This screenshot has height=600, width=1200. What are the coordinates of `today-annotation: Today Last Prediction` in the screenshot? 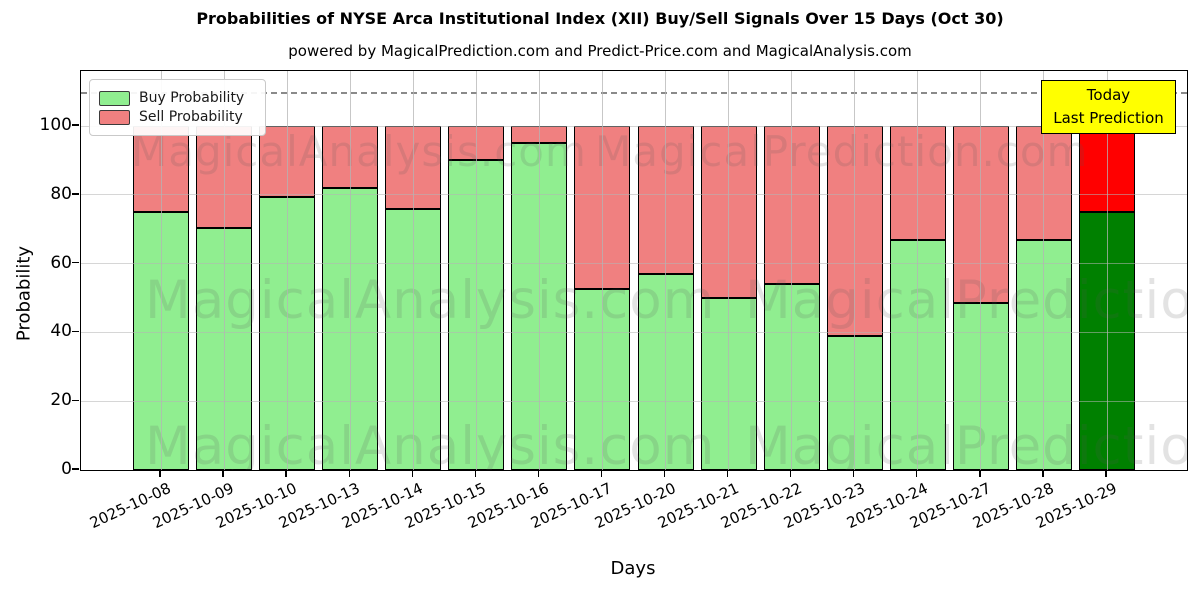 It's located at (1108, 107).